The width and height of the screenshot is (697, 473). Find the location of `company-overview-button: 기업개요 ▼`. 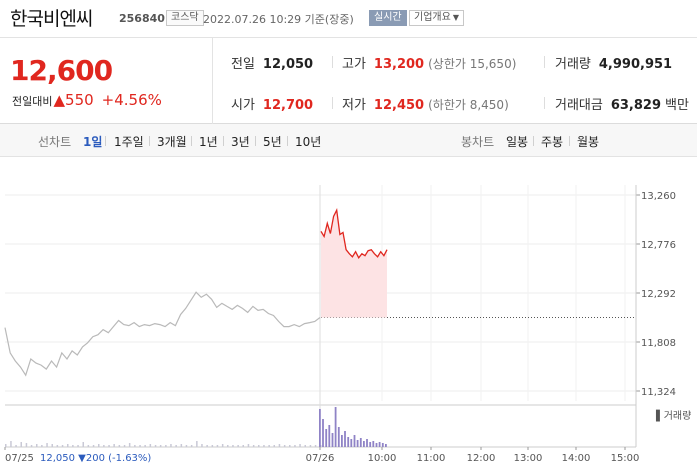

company-overview-button: 기업개요 ▼ is located at coordinates (436, 18).